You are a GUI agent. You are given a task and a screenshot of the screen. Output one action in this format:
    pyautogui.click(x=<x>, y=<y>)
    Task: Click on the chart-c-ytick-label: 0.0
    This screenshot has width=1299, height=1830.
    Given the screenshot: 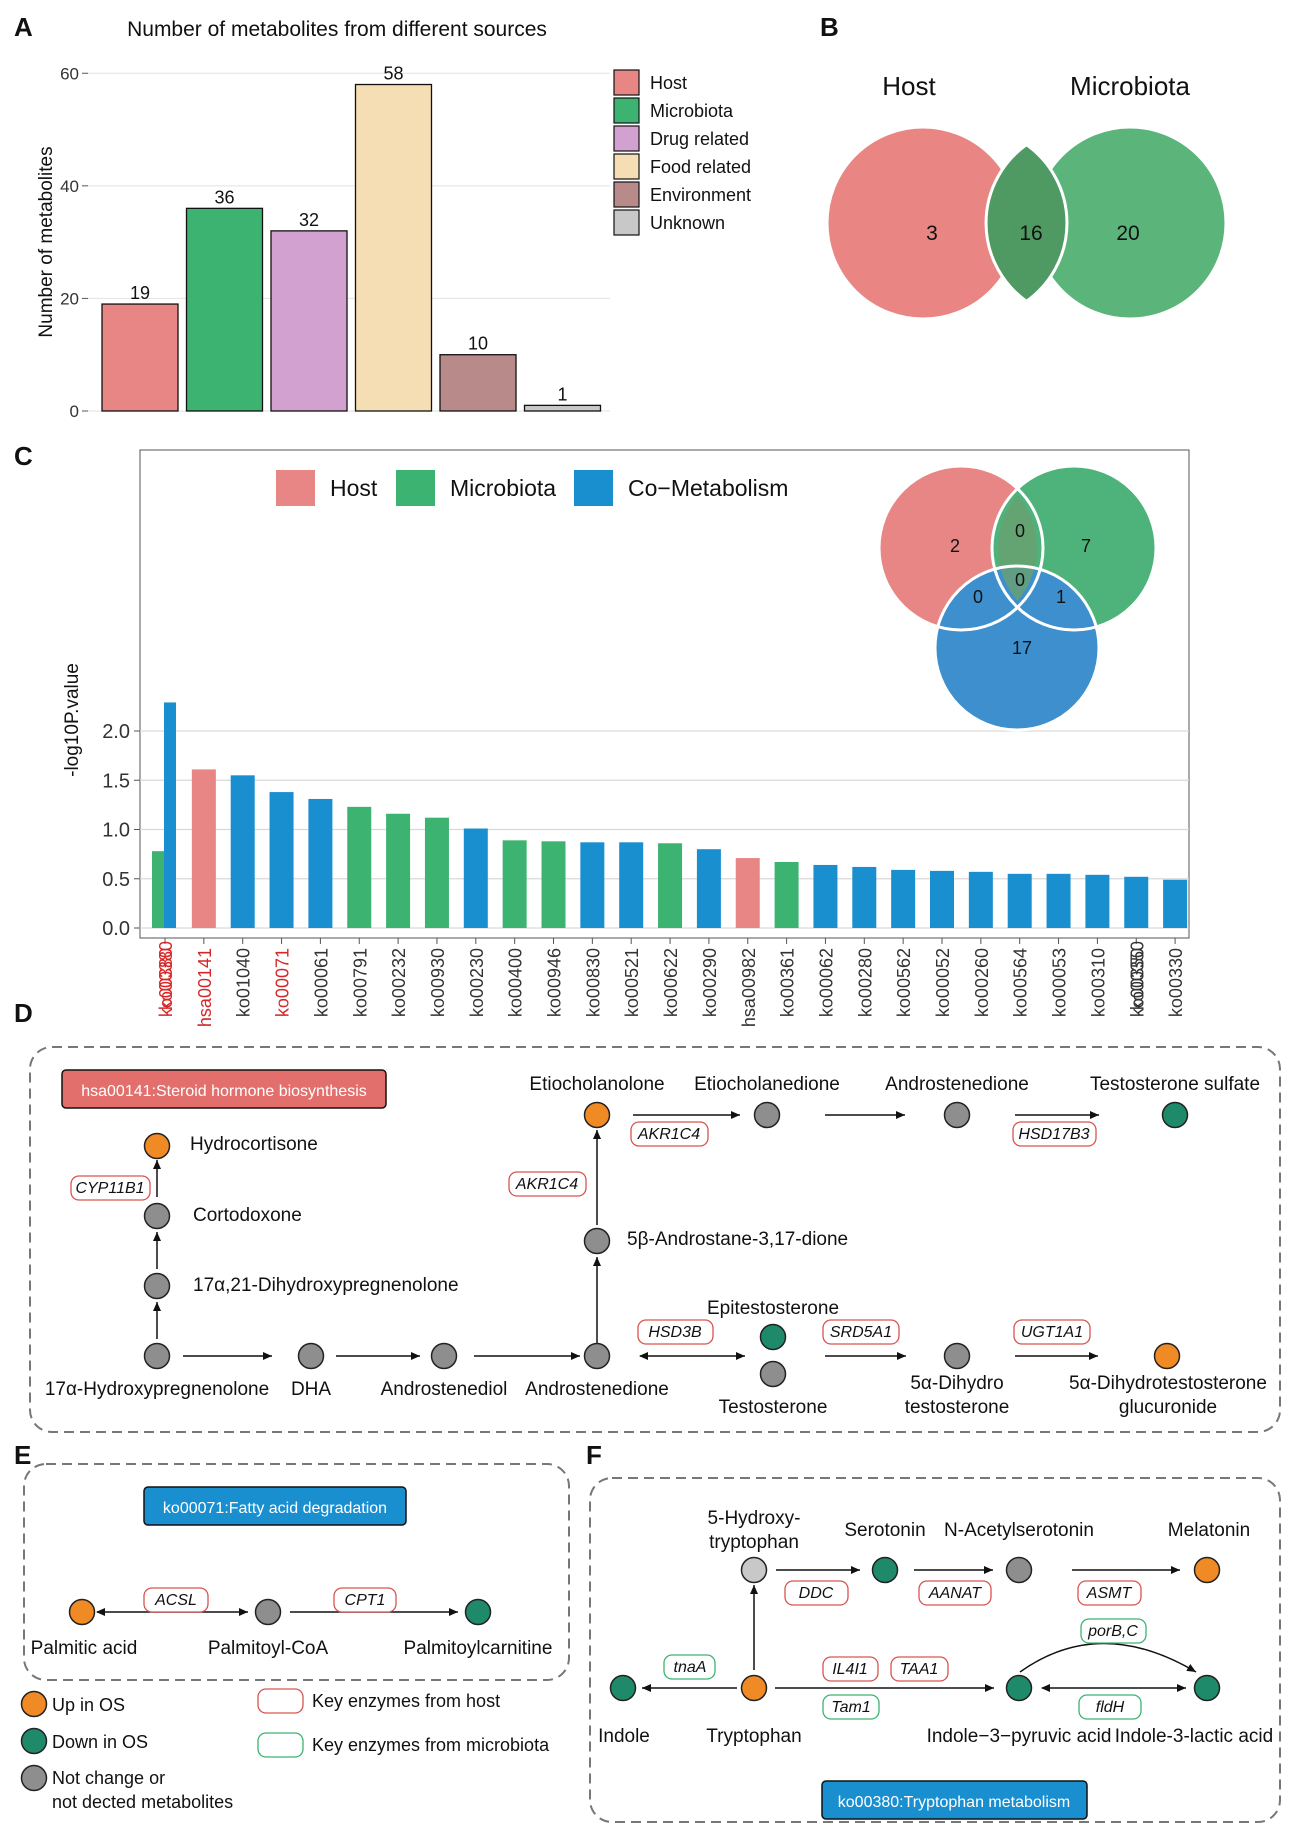 What is the action you would take?
    pyautogui.click(x=116, y=929)
    